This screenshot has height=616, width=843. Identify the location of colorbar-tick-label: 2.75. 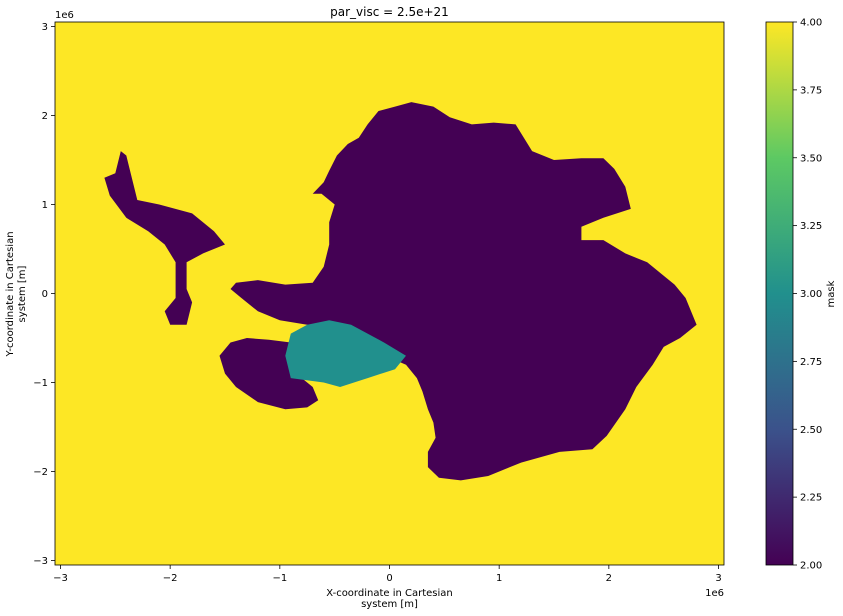
(811, 362).